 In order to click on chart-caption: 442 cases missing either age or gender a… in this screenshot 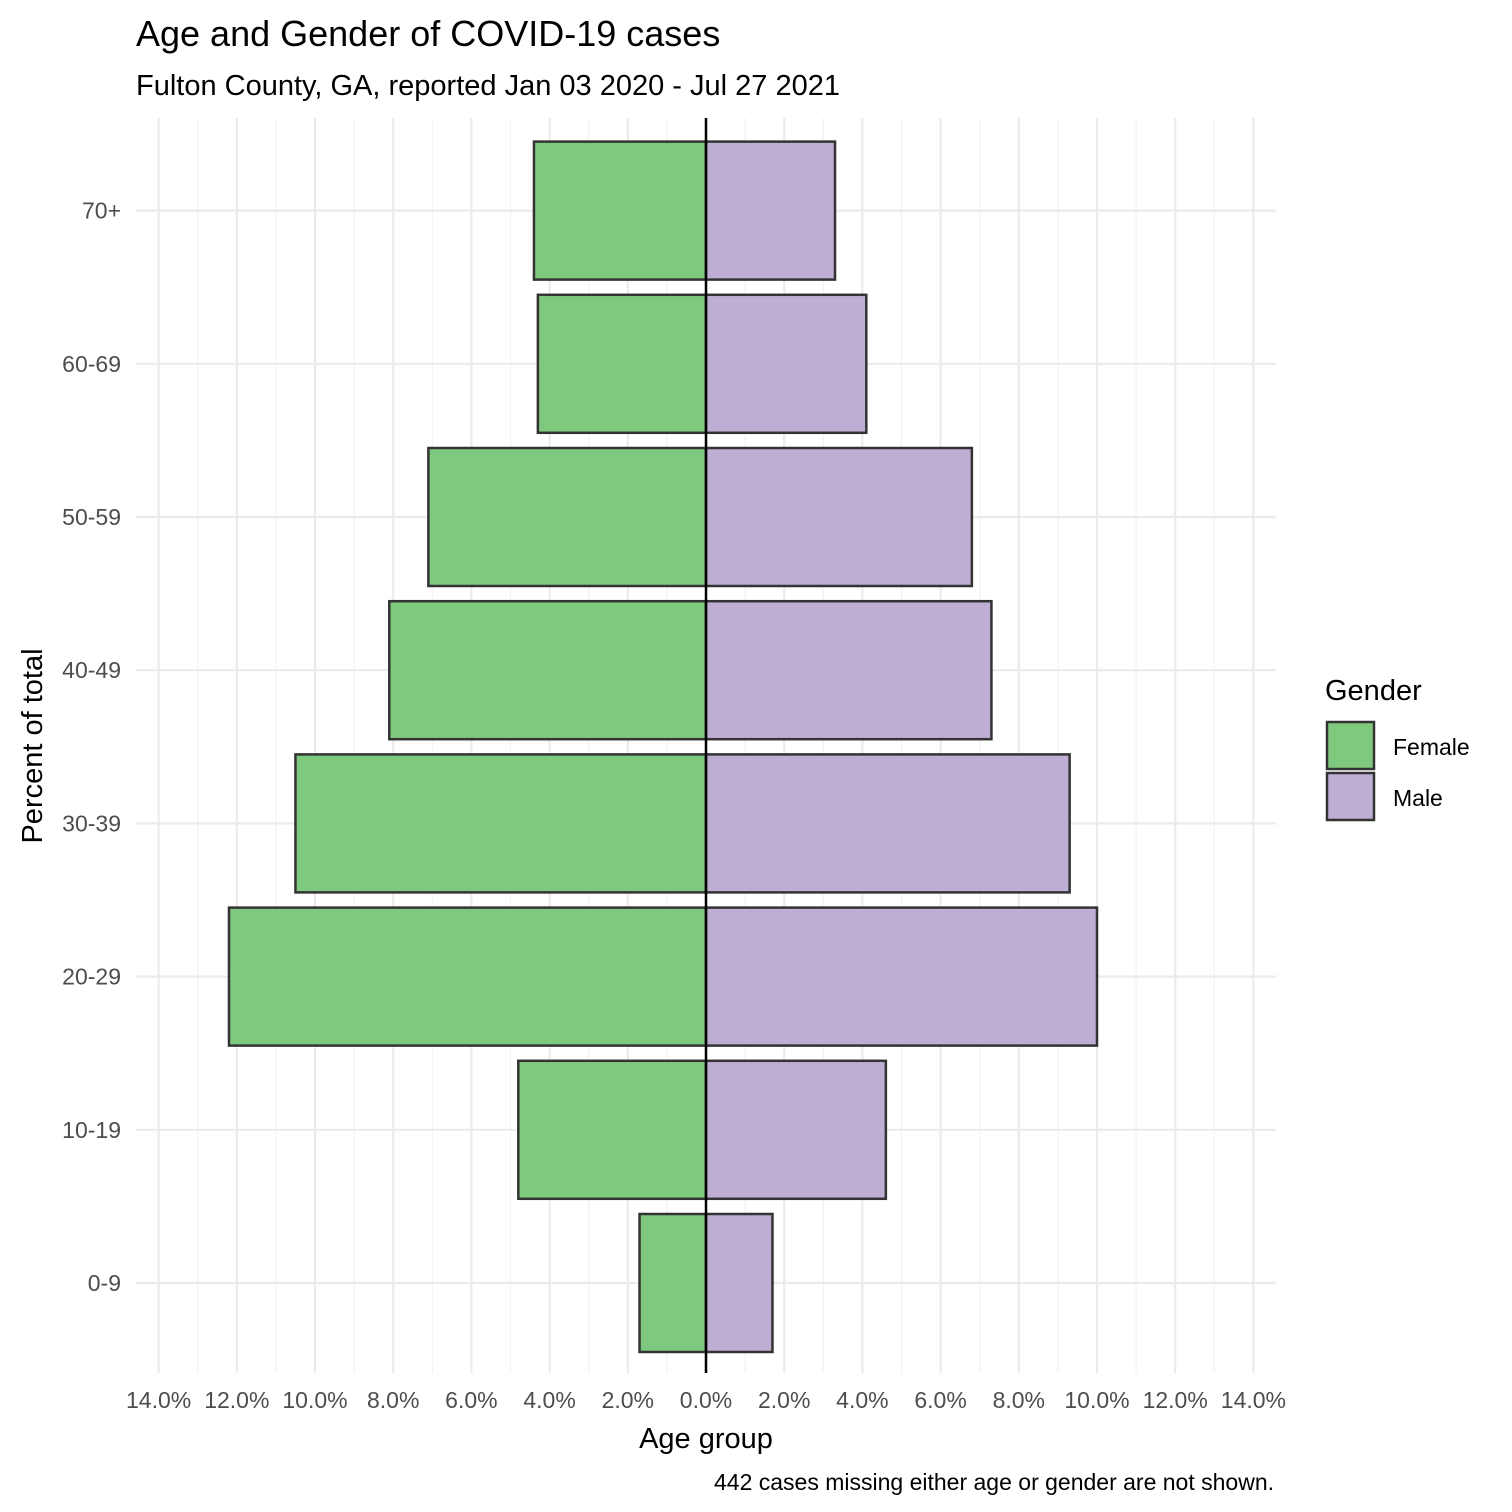, I will do `click(994, 1482)`.